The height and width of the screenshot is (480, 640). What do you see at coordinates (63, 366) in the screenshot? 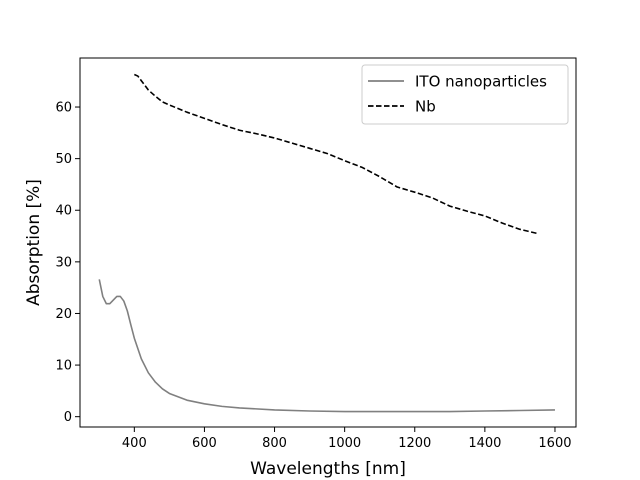
I see `y-tick-label: 10` at bounding box center [63, 366].